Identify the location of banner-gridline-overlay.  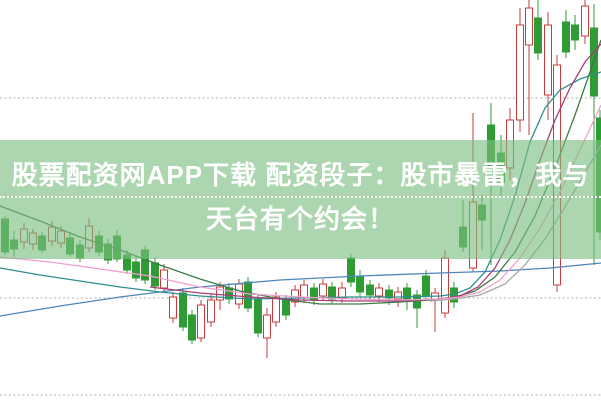
(300, 197).